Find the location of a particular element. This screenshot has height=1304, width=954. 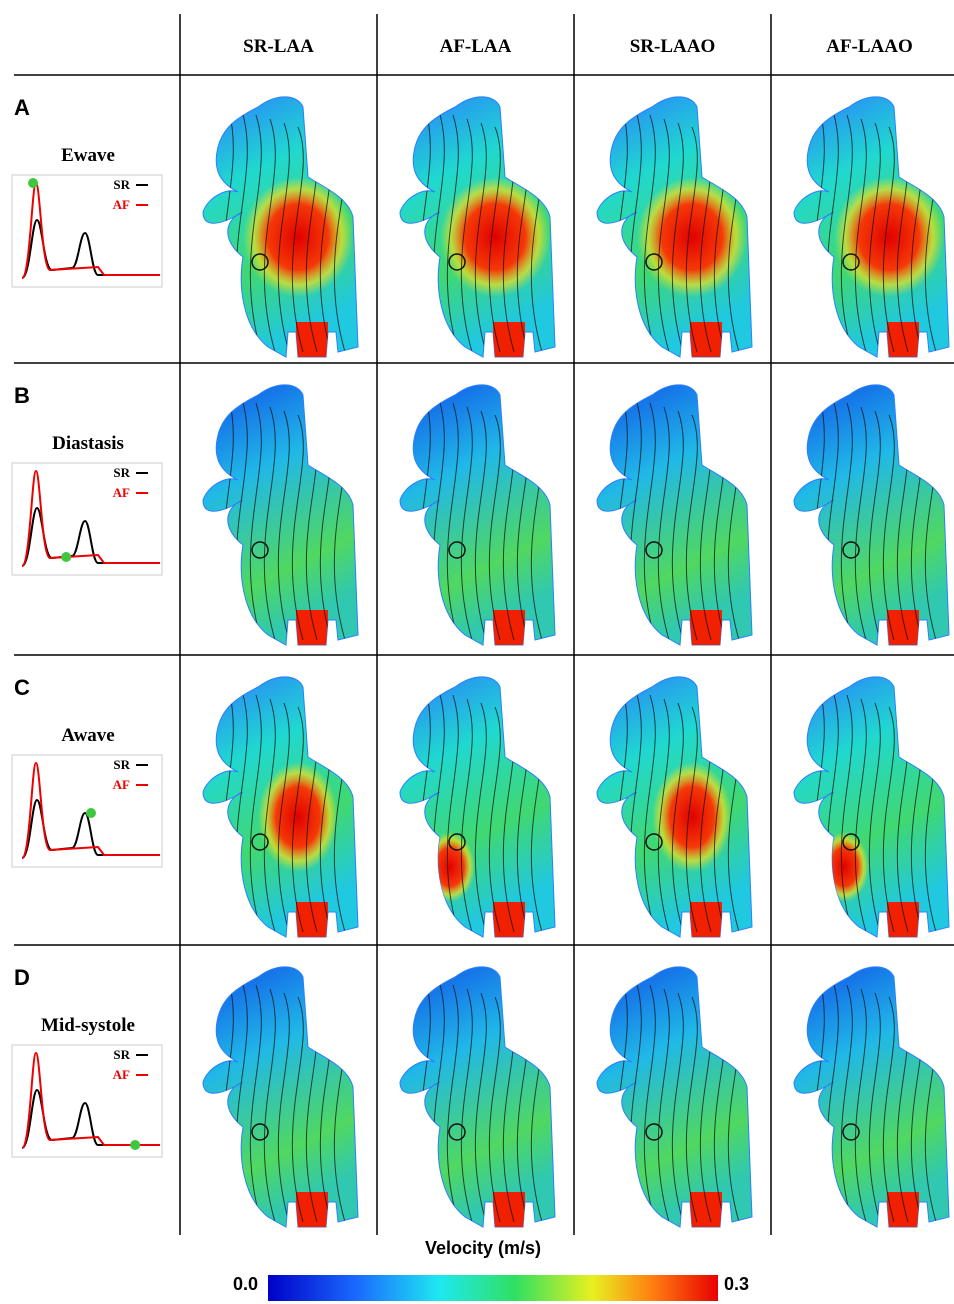

row-phase: Awave is located at coordinates (87, 735).